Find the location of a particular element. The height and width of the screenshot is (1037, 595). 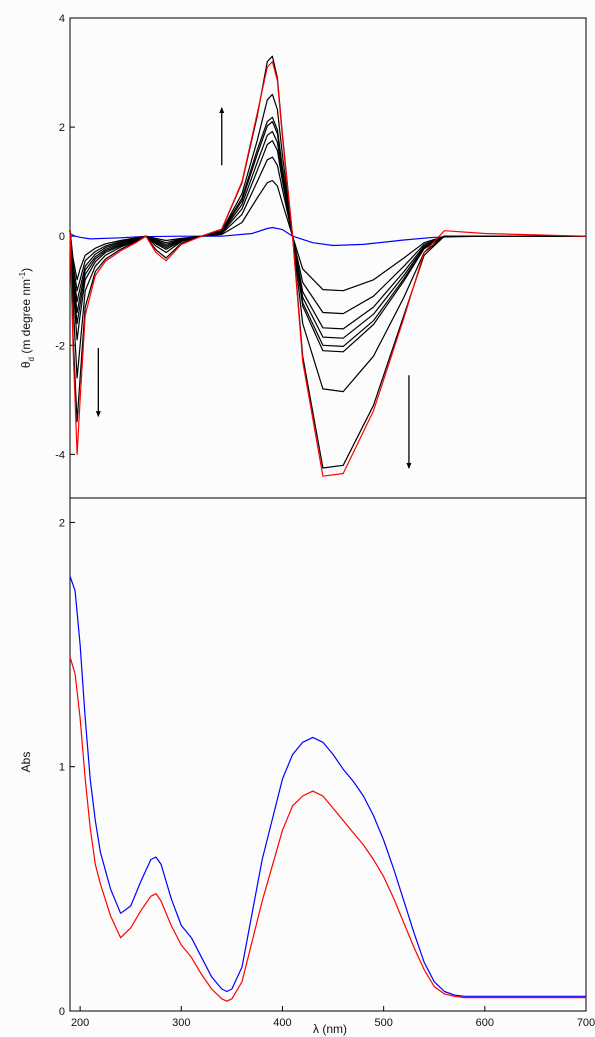

top-y-axis-label-rest: (m degree nm is located at coordinates (26, 318).